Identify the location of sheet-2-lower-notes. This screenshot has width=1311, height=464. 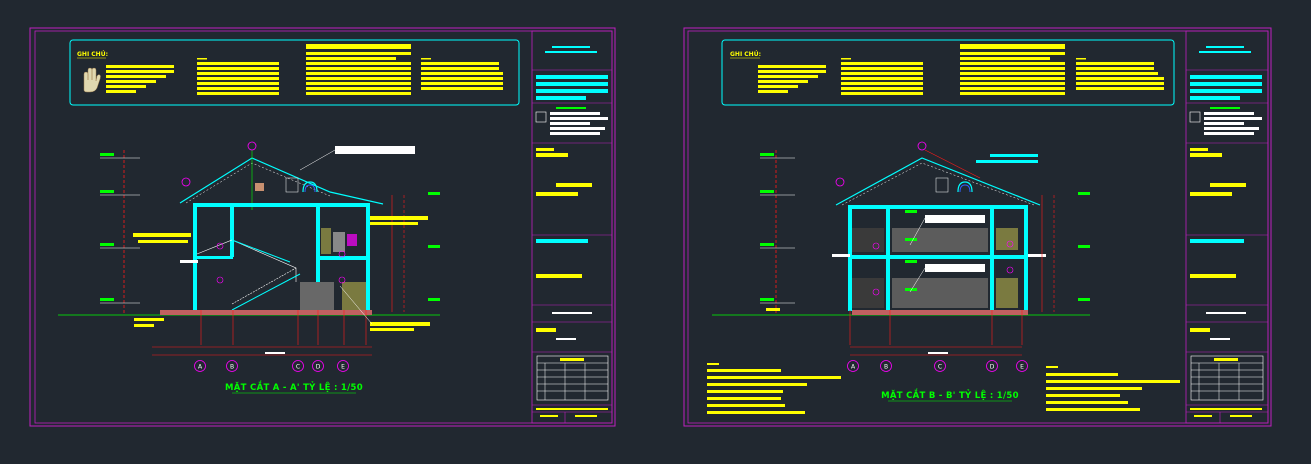
(943, 388).